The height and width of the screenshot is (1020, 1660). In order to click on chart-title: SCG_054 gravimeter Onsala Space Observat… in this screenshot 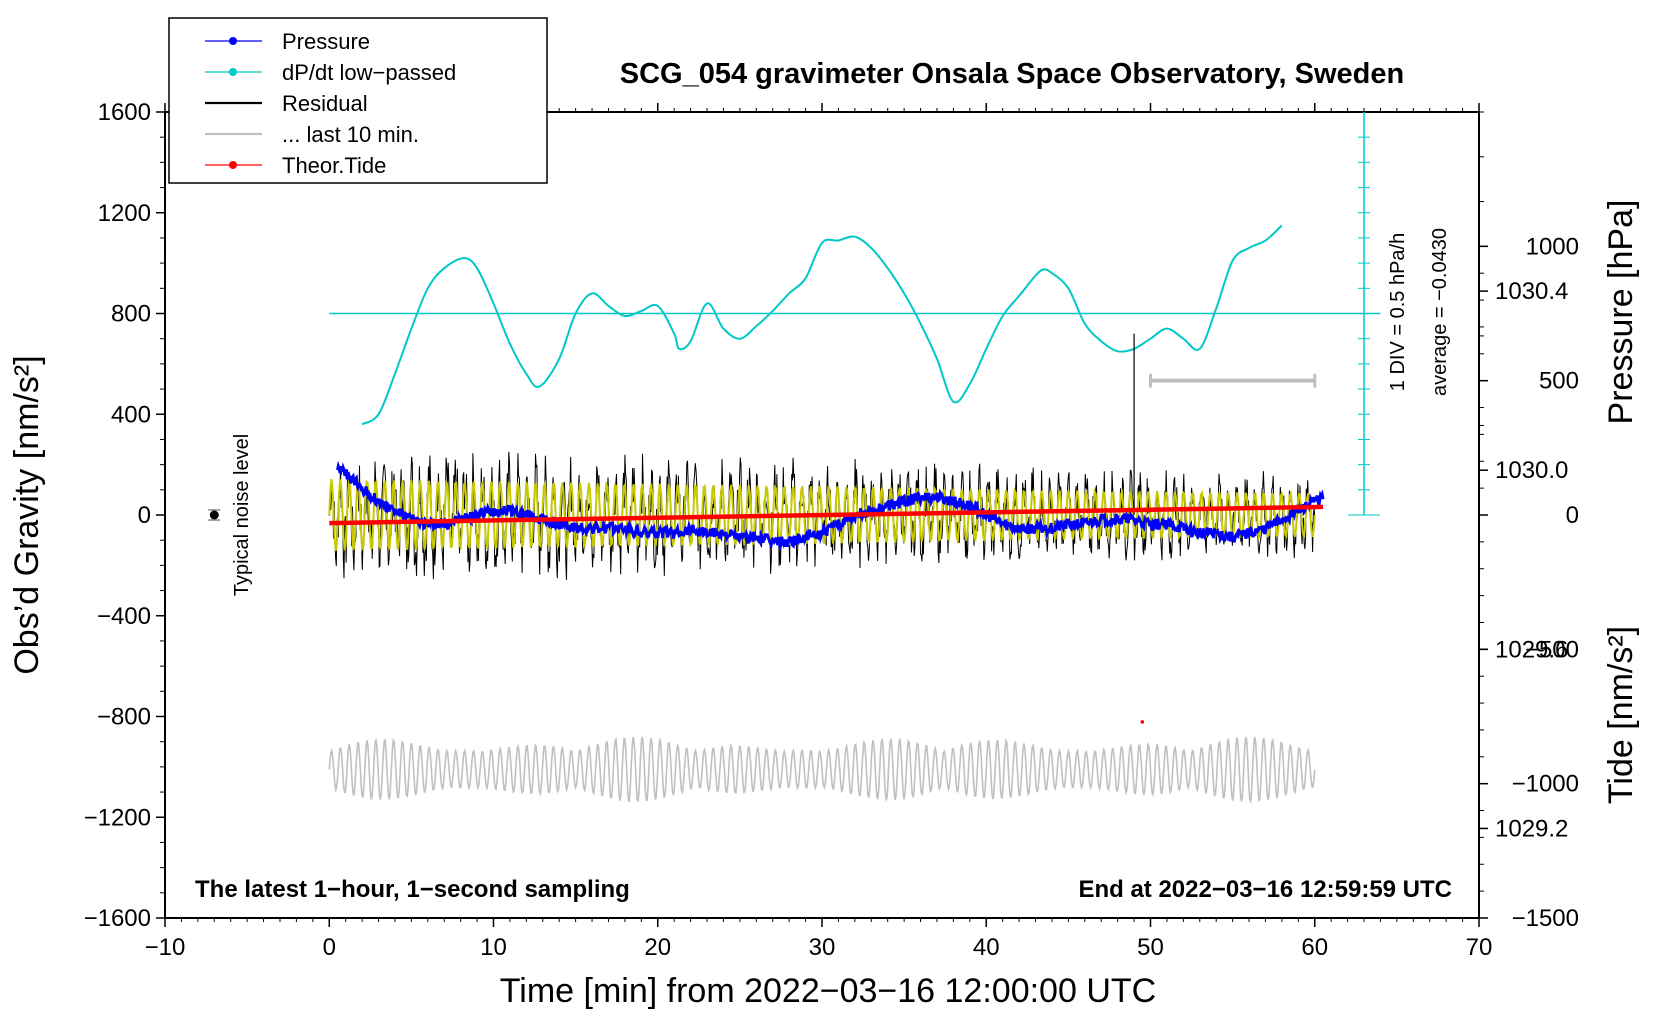, I will do `click(1012, 74)`.